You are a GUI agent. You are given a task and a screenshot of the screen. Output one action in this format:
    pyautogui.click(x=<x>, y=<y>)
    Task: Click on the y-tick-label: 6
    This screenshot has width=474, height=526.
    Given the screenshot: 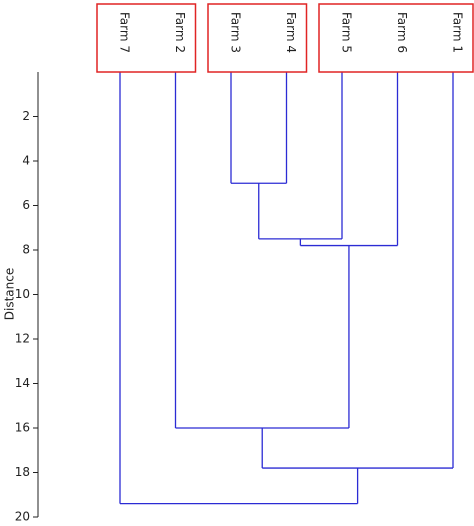 What is the action you would take?
    pyautogui.click(x=26, y=205)
    